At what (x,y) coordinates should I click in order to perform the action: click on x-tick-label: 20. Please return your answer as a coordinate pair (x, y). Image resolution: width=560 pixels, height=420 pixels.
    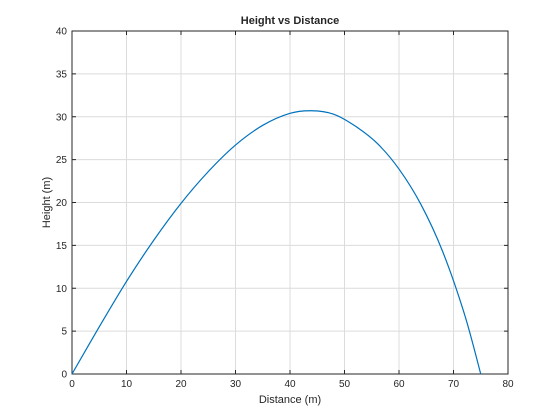
    Looking at the image, I should click on (181, 384).